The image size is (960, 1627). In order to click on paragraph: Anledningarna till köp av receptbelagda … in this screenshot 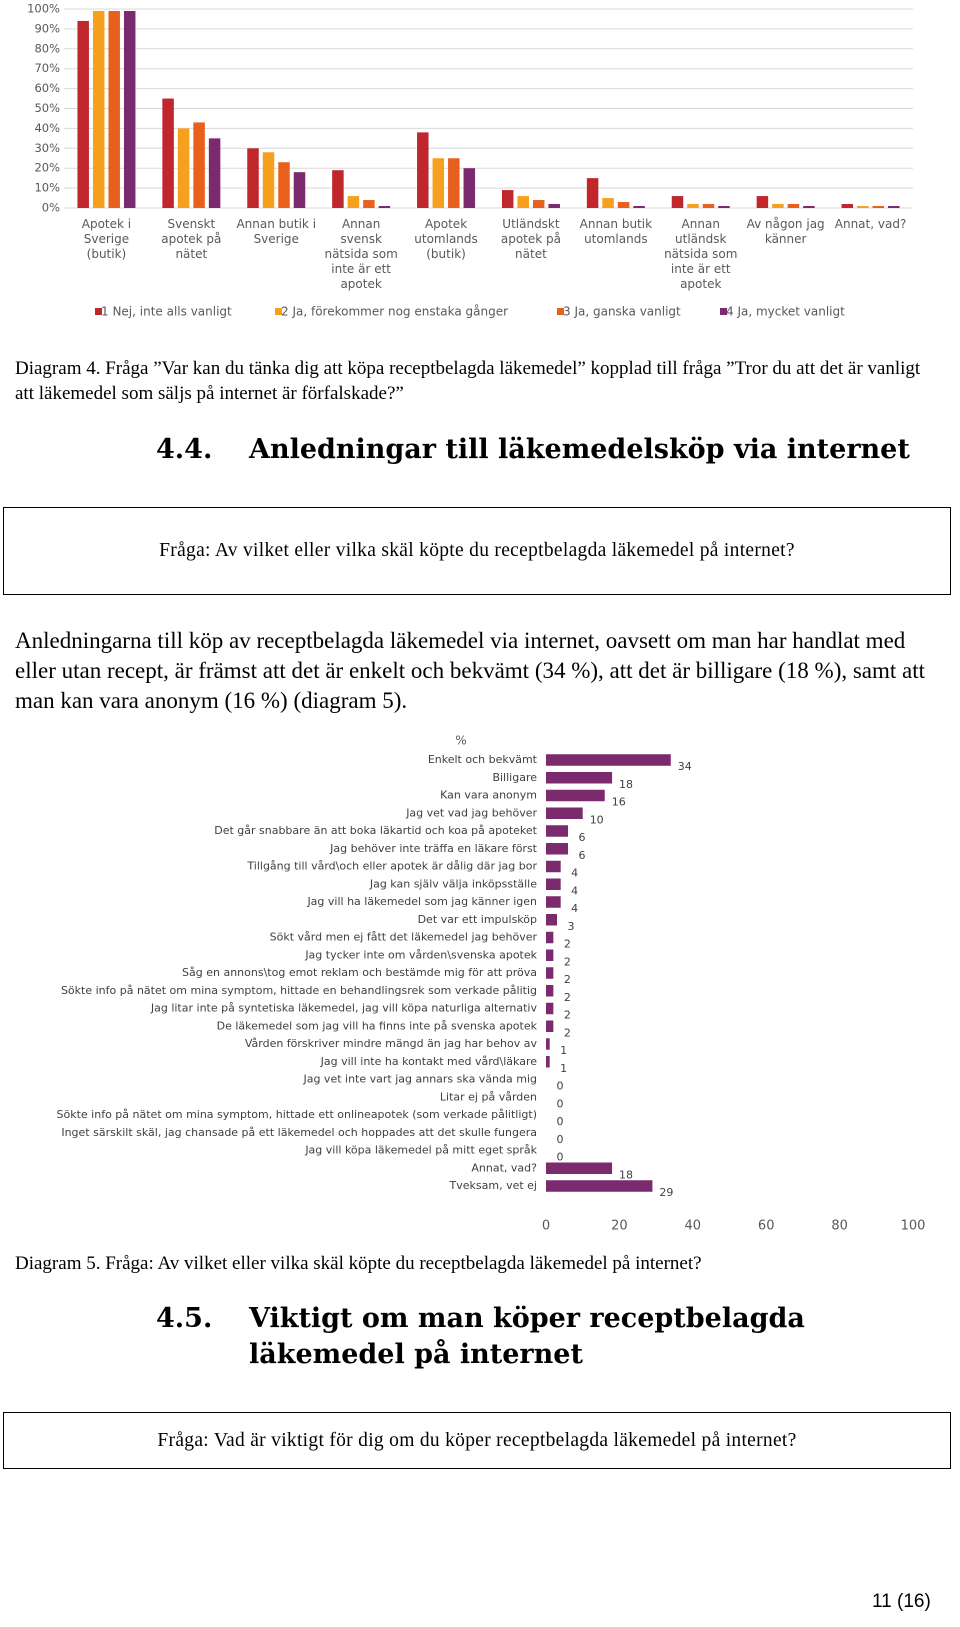, I will do `click(470, 670)`.